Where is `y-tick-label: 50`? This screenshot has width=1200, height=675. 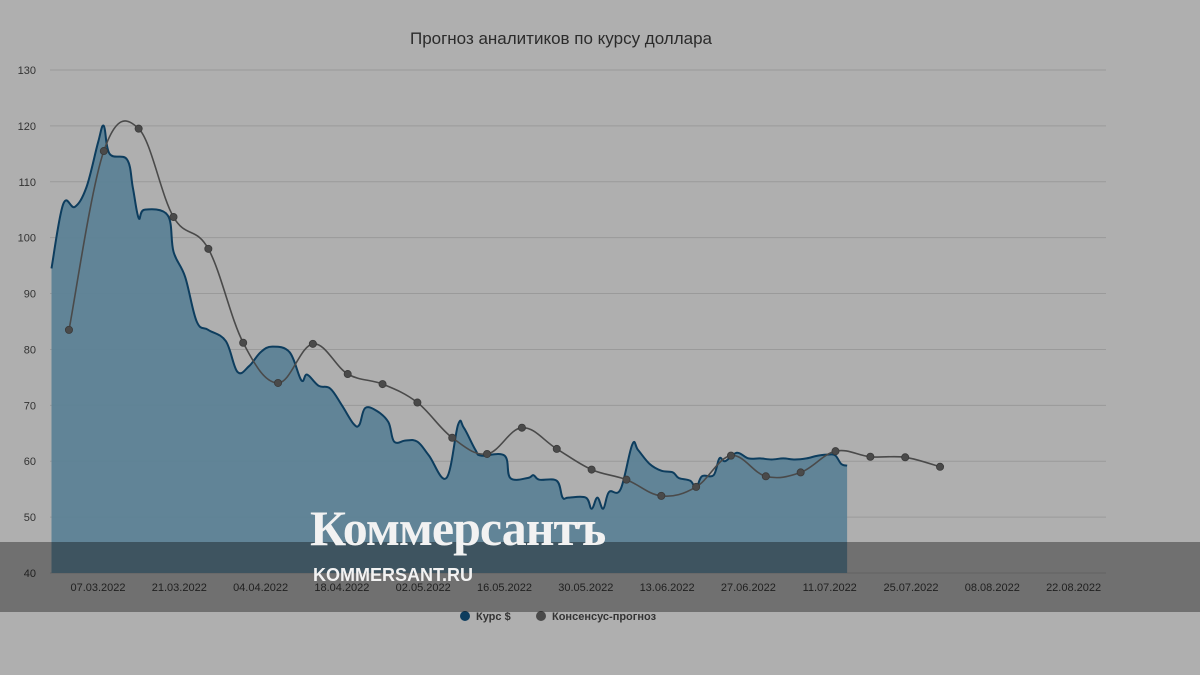
y-tick-label: 50 is located at coordinates (30, 518).